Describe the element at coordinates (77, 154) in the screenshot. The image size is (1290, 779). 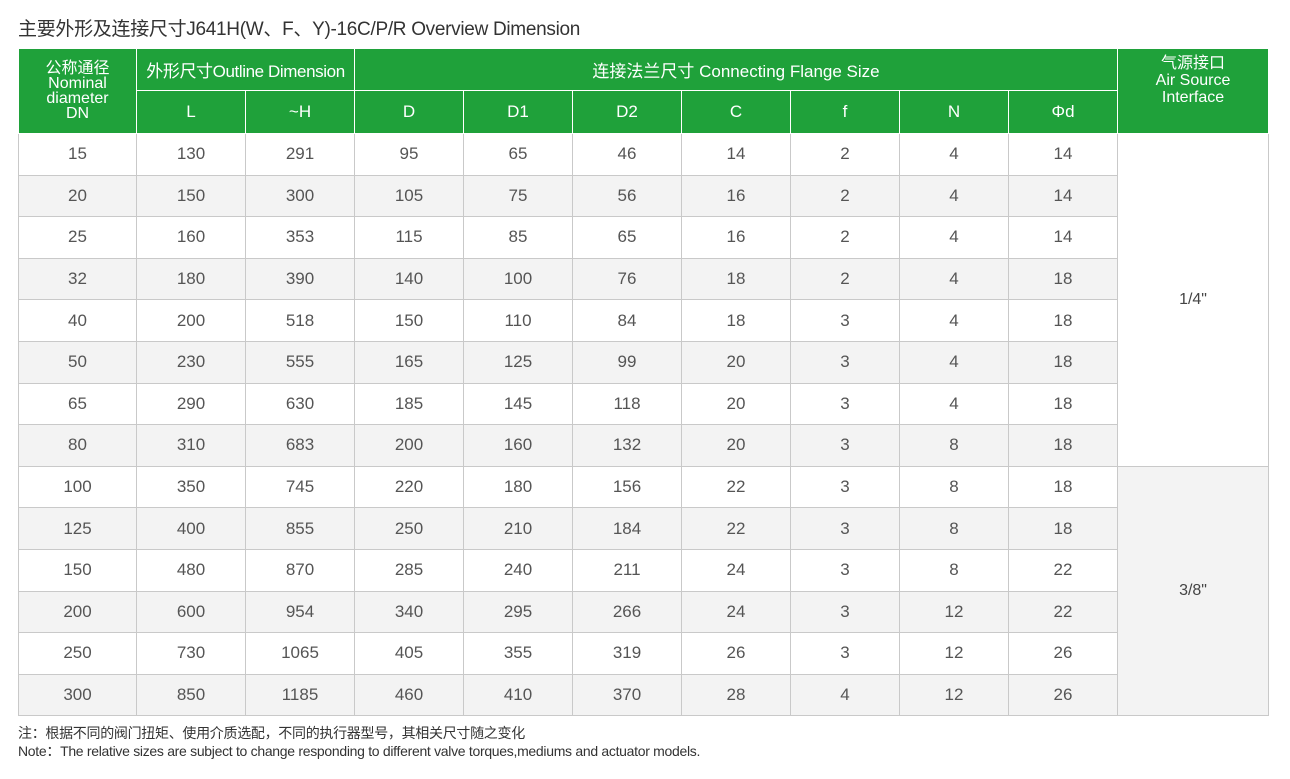
I see `table-cell: 15` at that location.